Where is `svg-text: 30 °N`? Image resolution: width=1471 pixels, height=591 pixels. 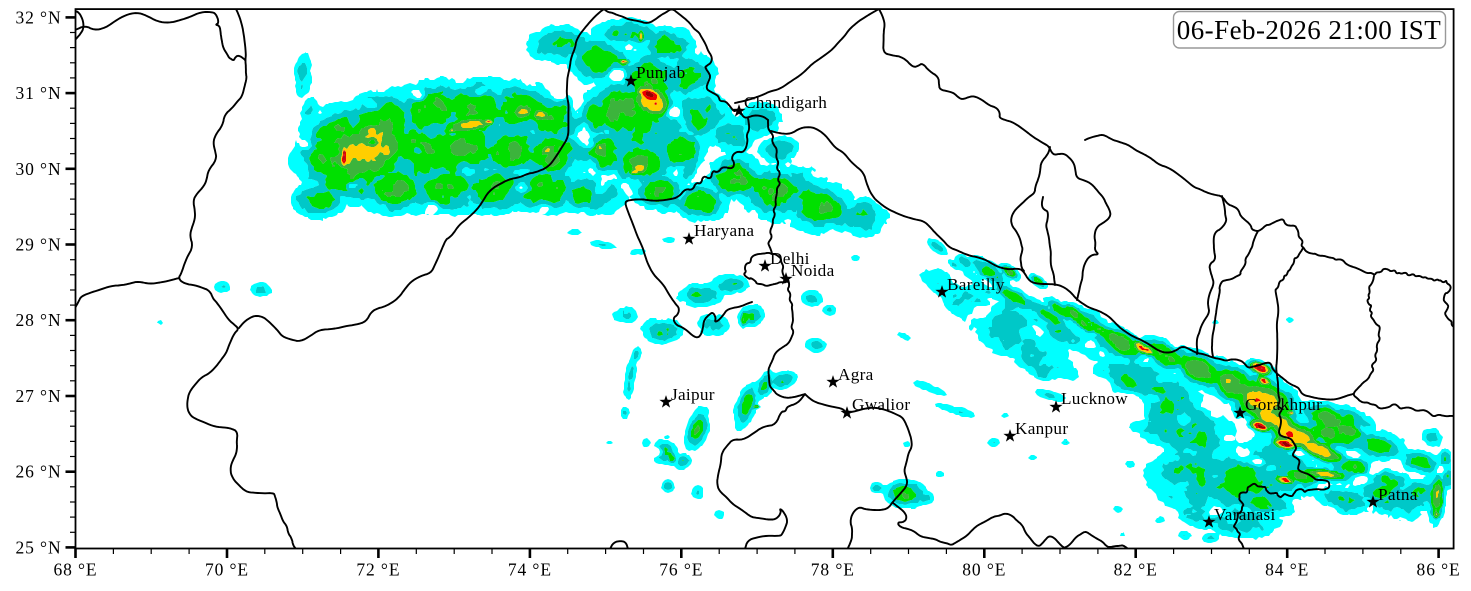 svg-text: 30 °N is located at coordinates (38, 169).